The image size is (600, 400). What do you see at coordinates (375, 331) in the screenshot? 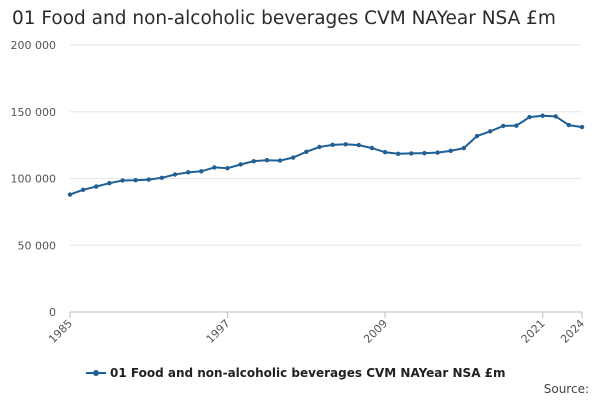
I see `x-tick-label: 2009` at bounding box center [375, 331].